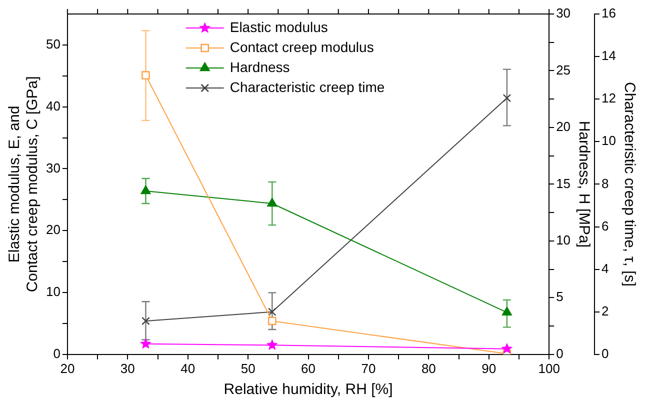 The image size is (646, 405). What do you see at coordinates (563, 240) in the screenshot?
I see `y2-tick-label: 10` at bounding box center [563, 240].